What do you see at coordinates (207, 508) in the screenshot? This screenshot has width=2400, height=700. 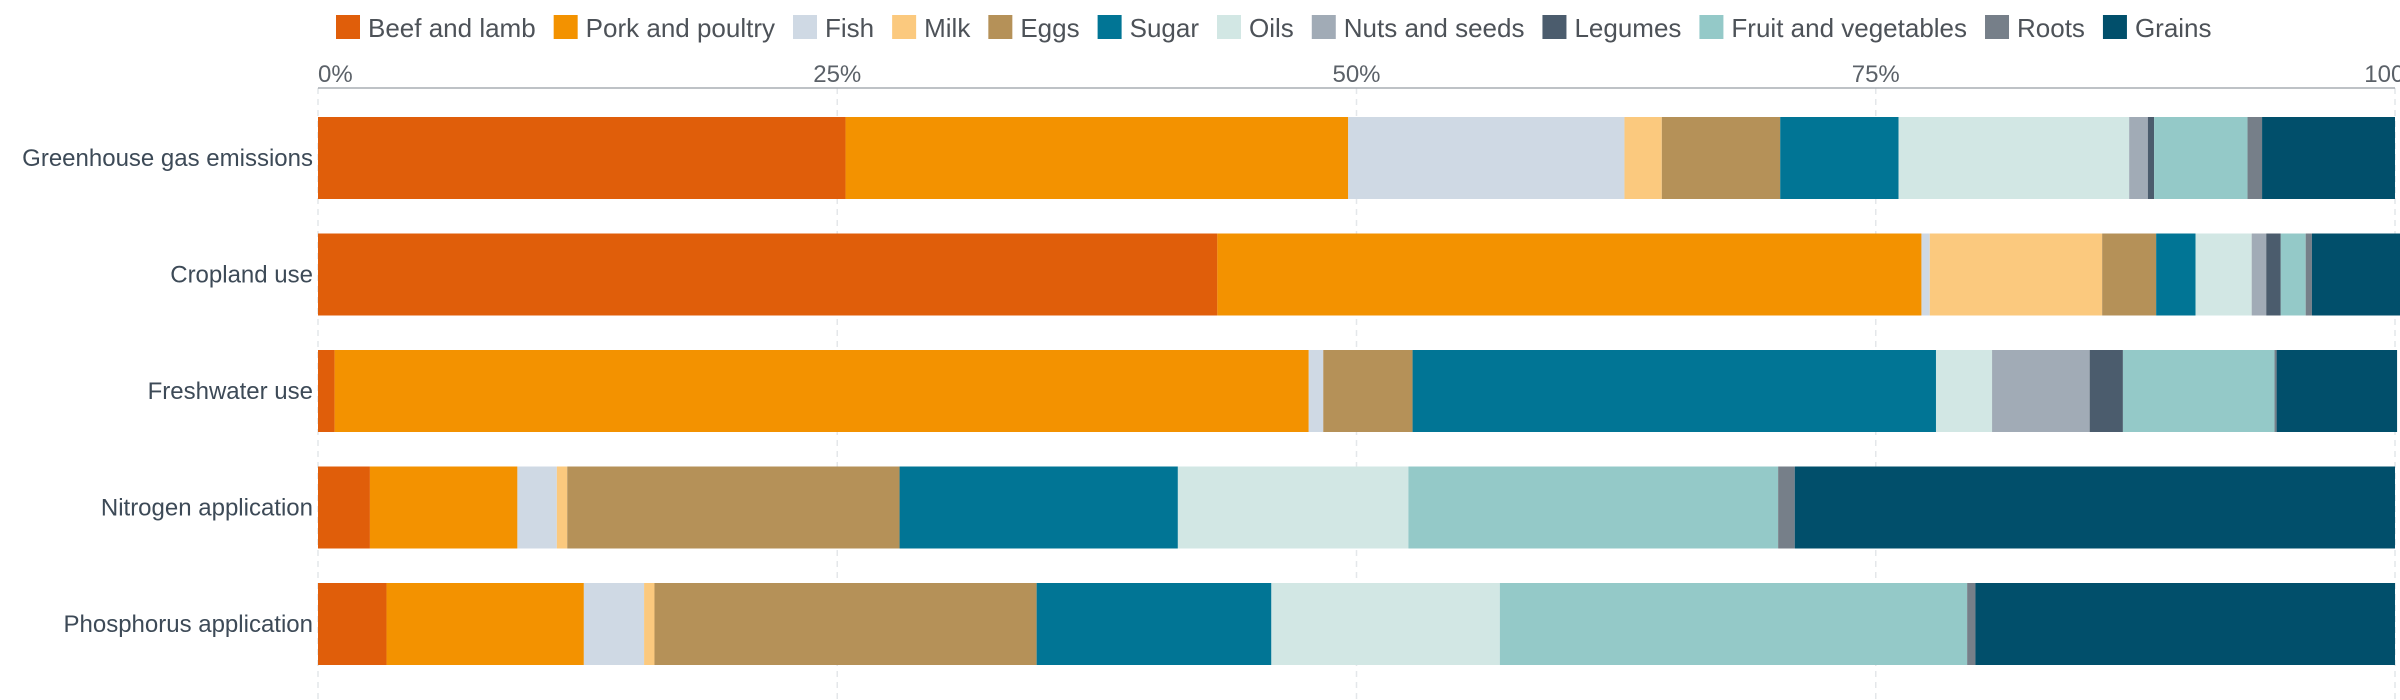 I see `category-label: Nitrogen application` at bounding box center [207, 508].